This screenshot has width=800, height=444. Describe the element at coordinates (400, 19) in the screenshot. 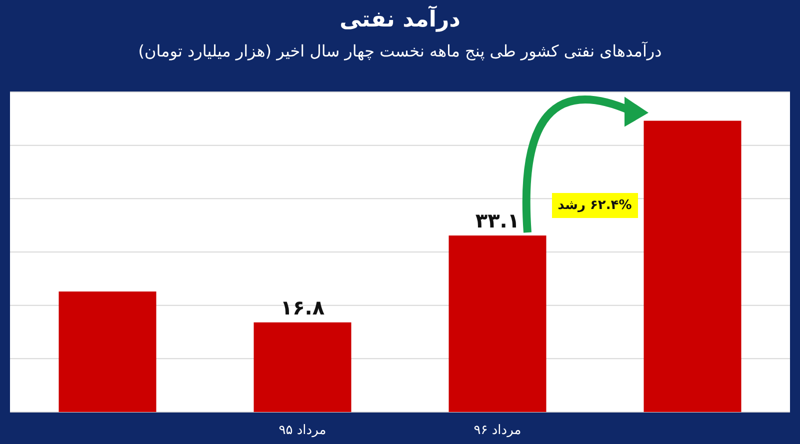

I see `chart-title: درآمد نفتی` at that location.